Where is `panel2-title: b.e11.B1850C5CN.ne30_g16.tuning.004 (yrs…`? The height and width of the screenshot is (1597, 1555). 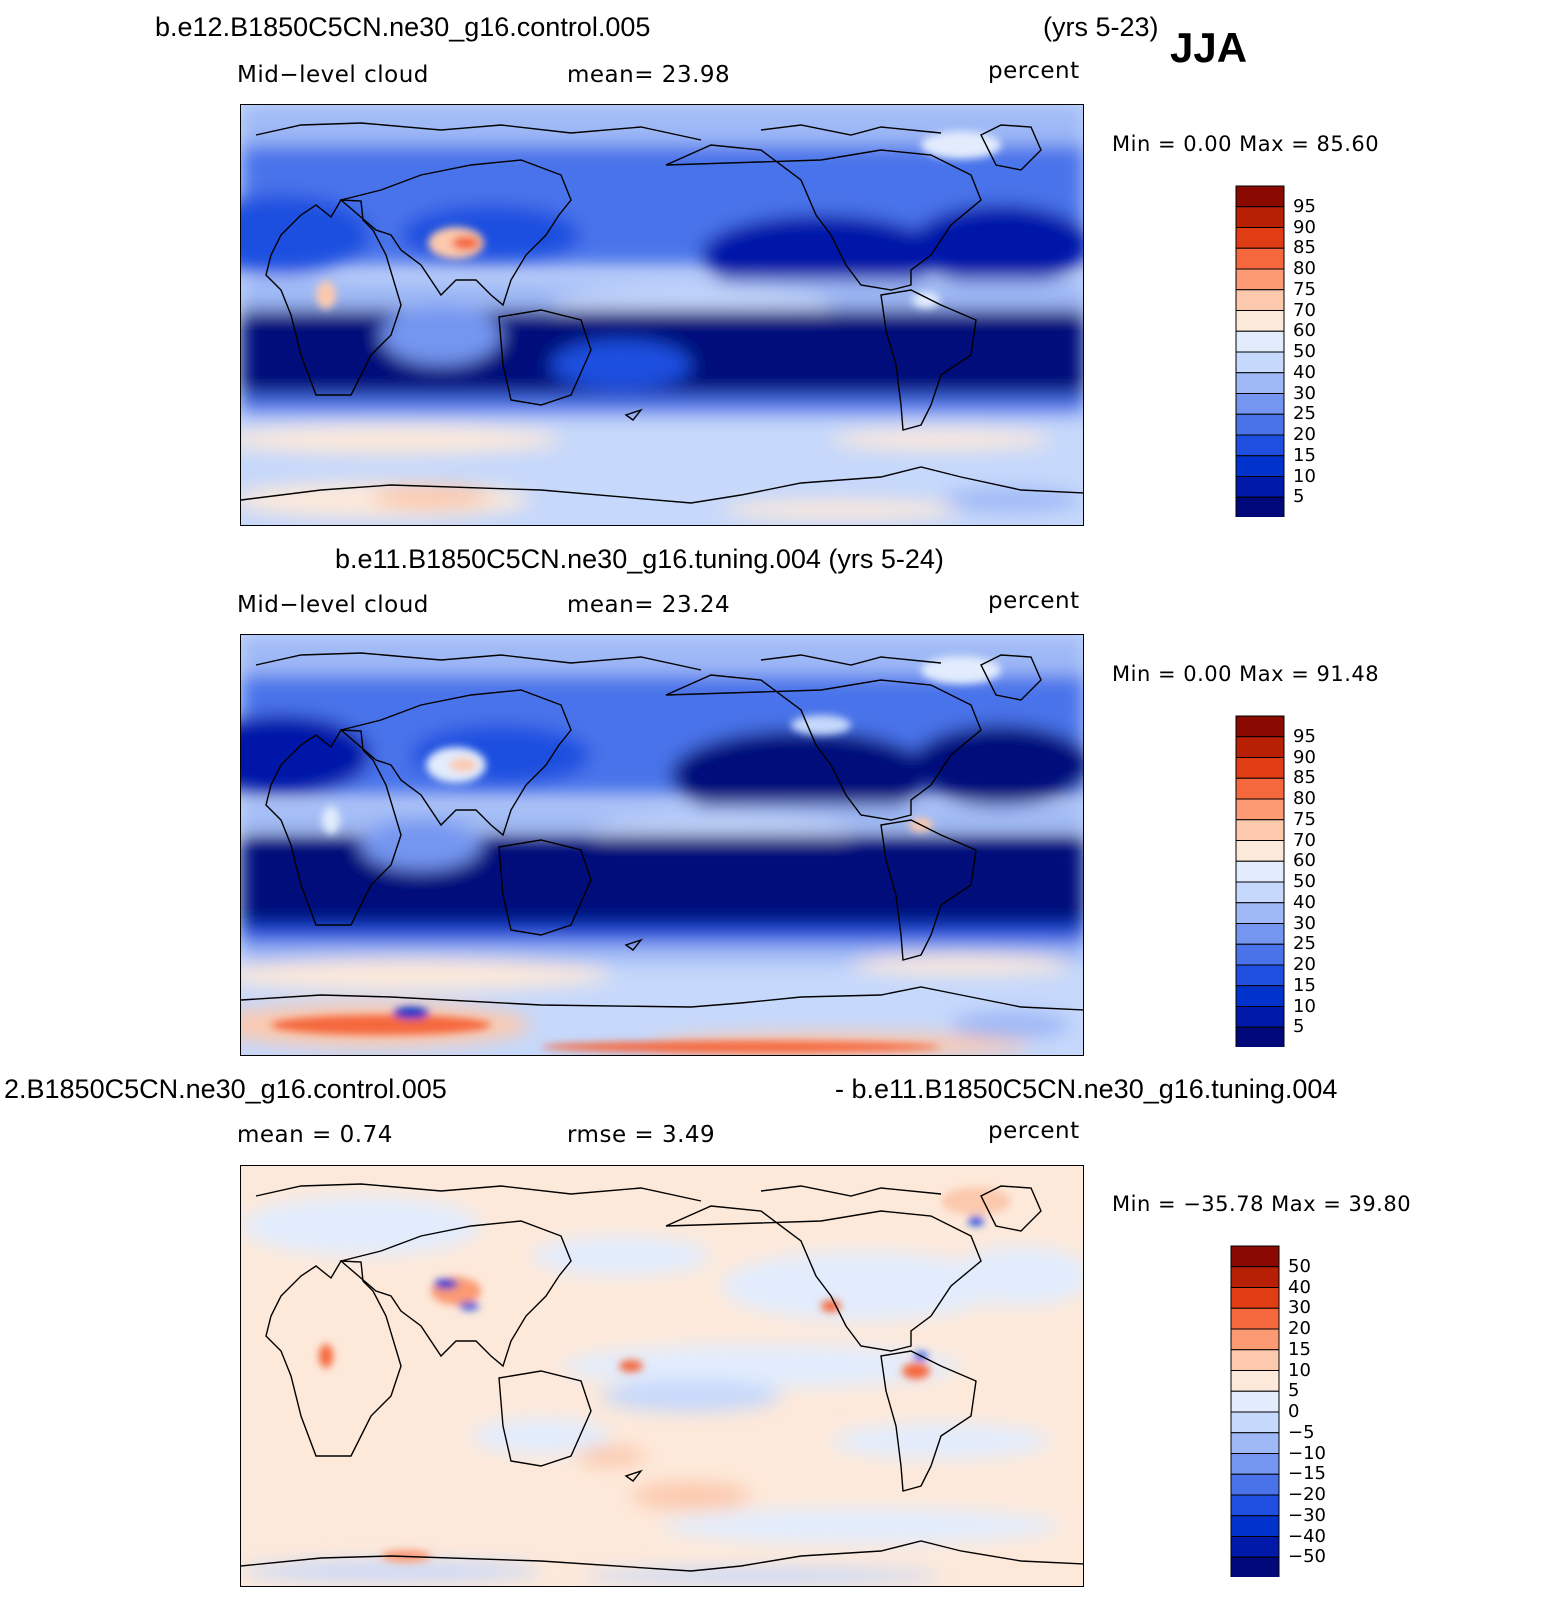
panel2-title: b.e11.B1850C5CN.ne30_g16.tuning.004 (yrs… is located at coordinates (639, 559).